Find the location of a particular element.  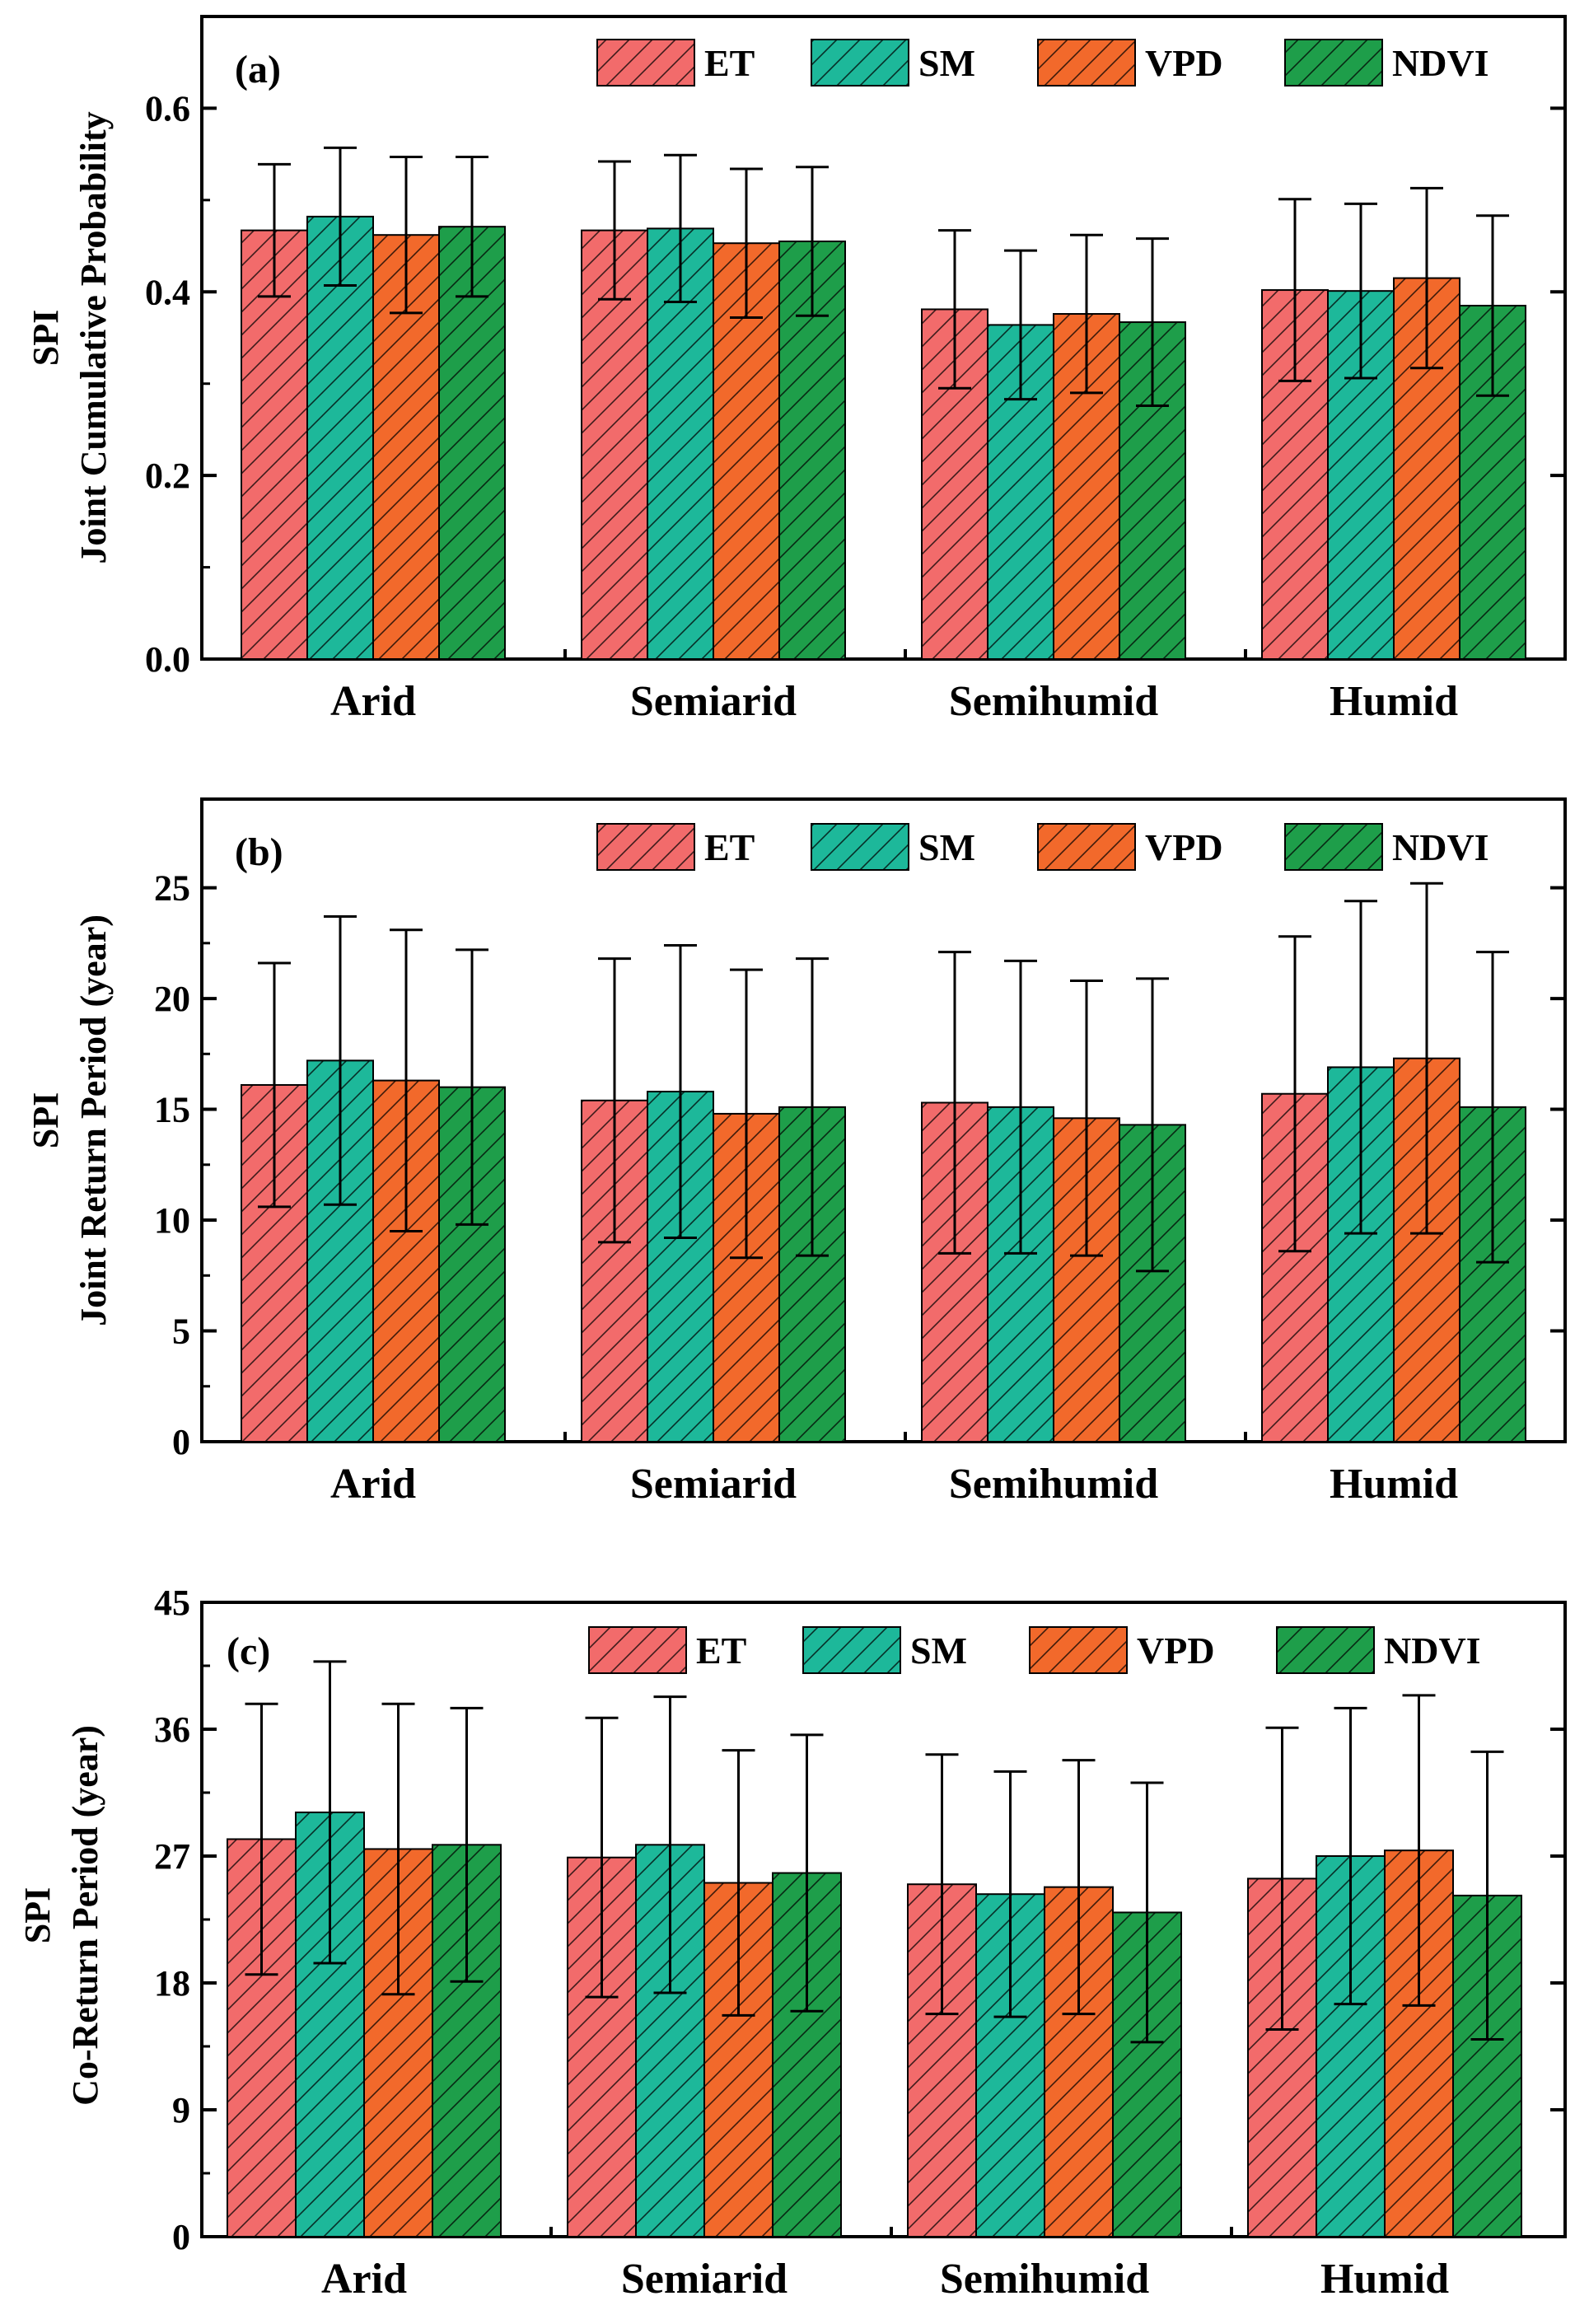

y-axis-series-c: SPI is located at coordinates (37, 1915).